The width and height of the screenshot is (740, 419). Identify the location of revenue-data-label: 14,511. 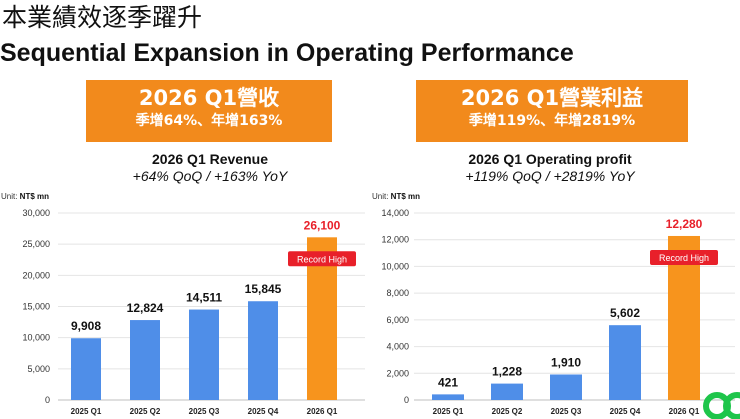
(204, 298).